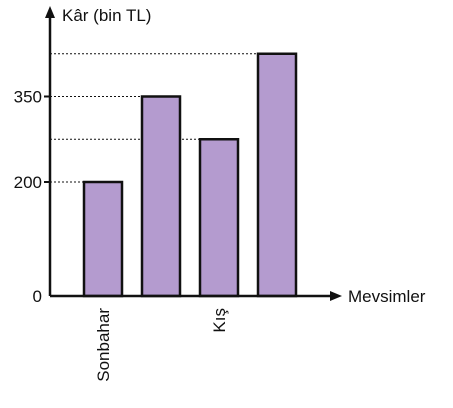  What do you see at coordinates (387, 296) in the screenshot?
I see `x-axis-label: Mevsimler` at bounding box center [387, 296].